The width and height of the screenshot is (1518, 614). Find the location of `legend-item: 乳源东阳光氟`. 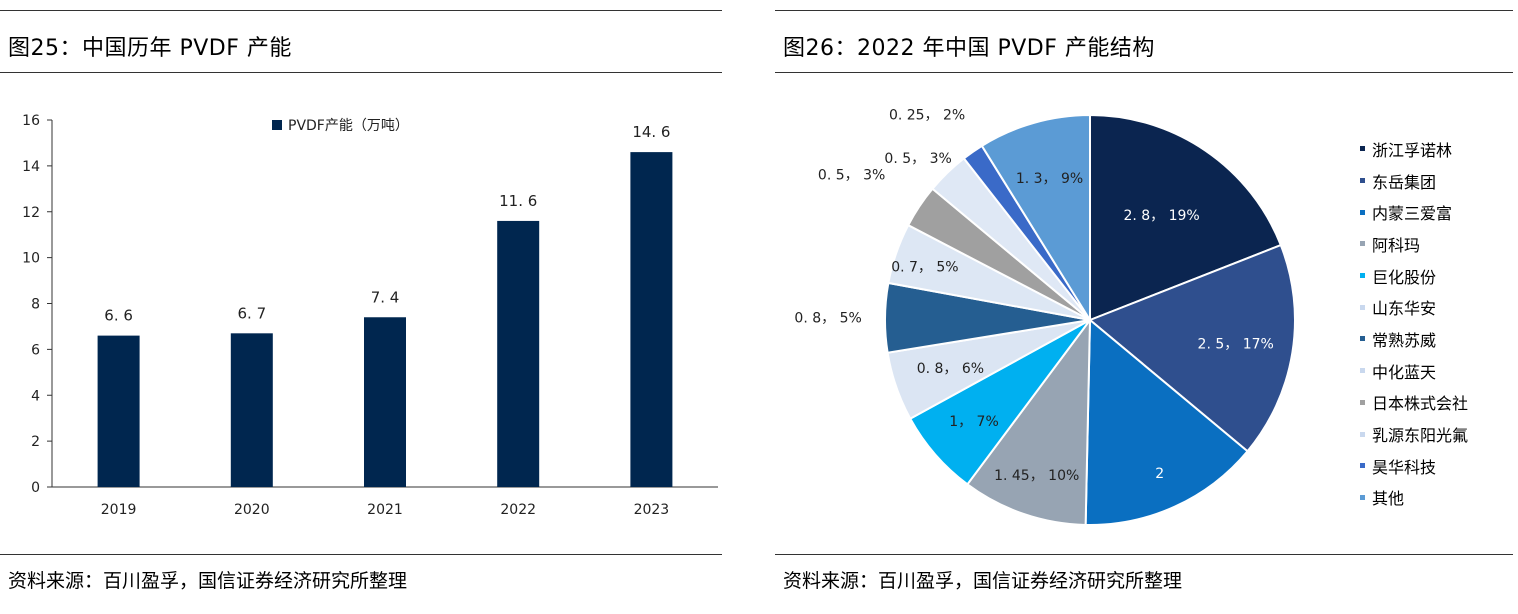

legend-item: 乳源东阳光氟 is located at coordinates (1414, 434).